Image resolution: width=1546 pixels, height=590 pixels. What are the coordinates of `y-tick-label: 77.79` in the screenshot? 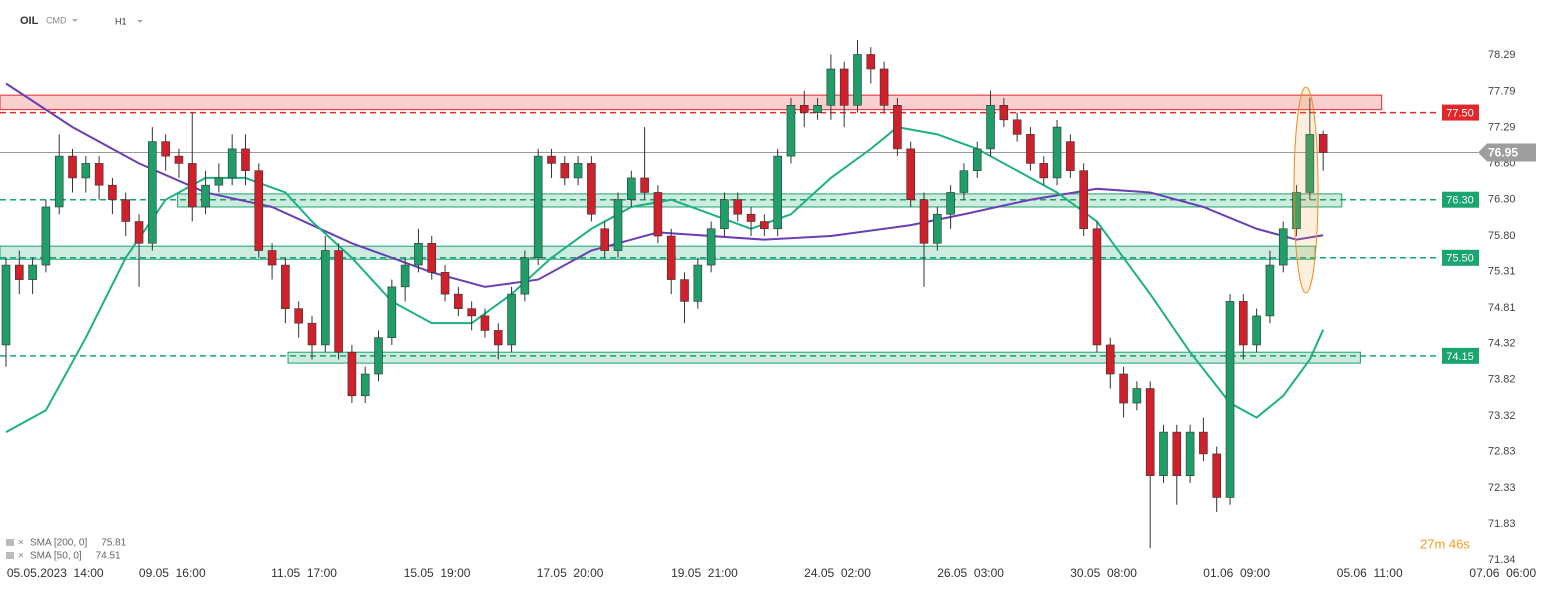 It's located at (1502, 91).